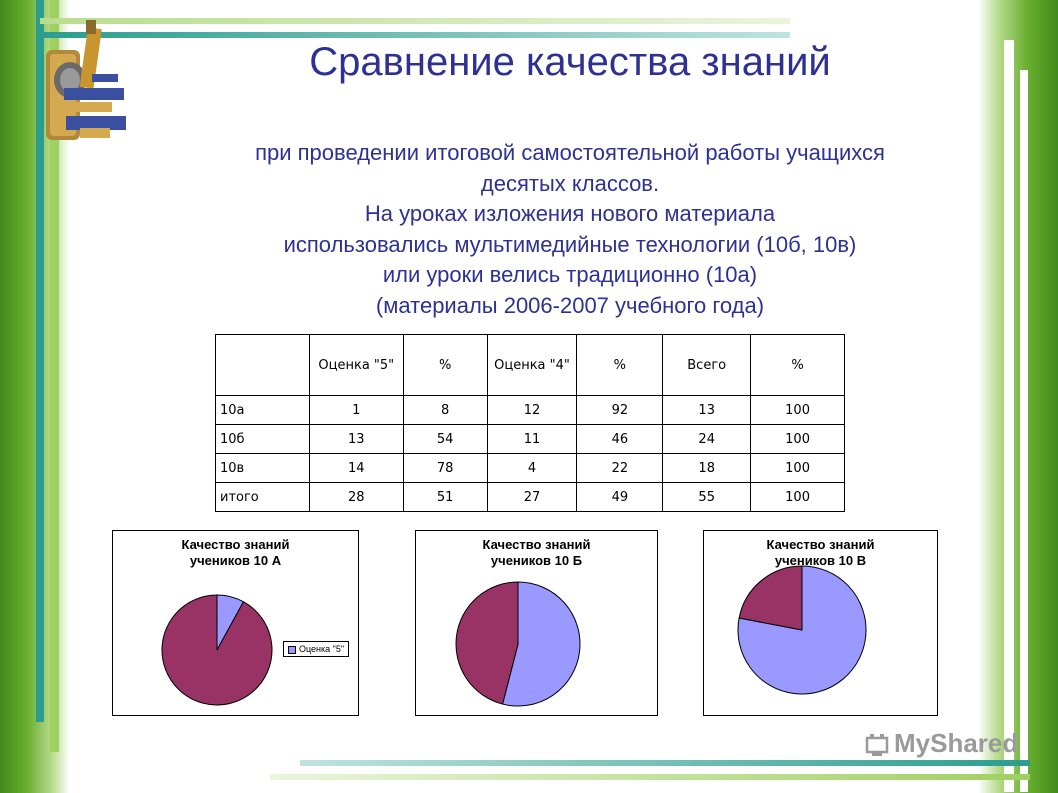 The width and height of the screenshot is (1058, 793). I want to click on table-row: 10б 13 54 11 46 24 100, so click(530, 439).